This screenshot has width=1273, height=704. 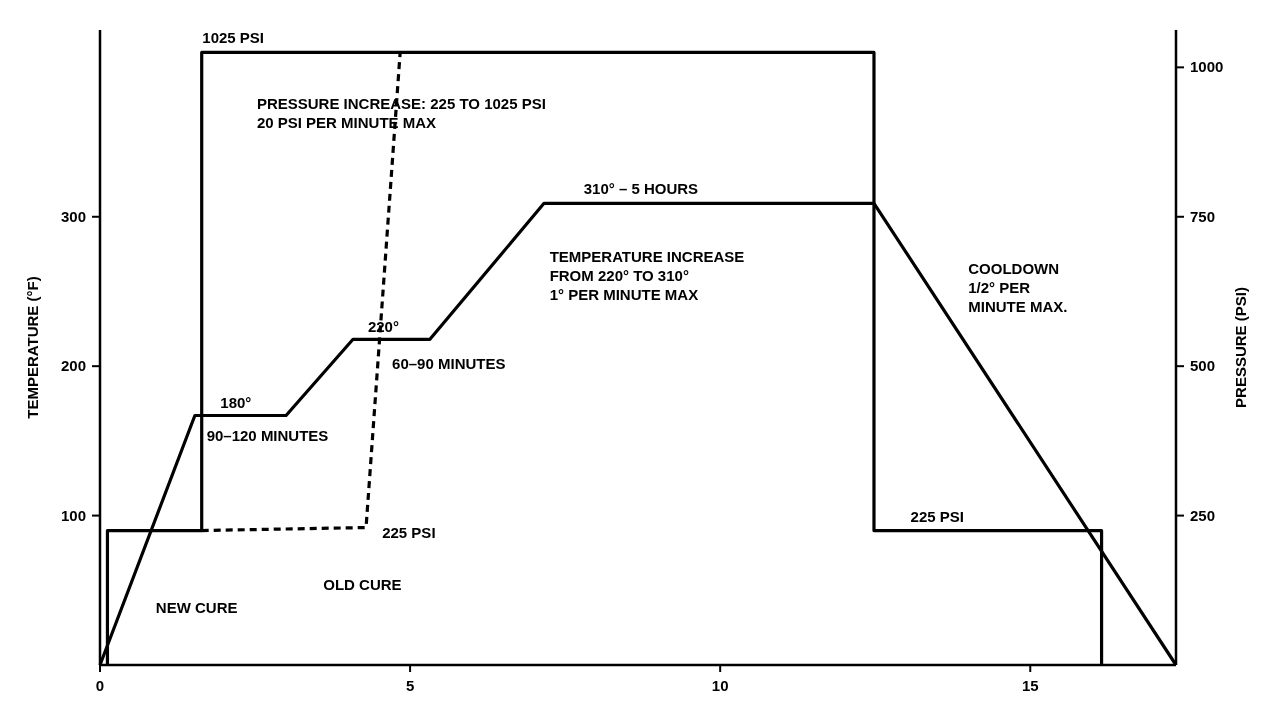 What do you see at coordinates (1240, 347) in the screenshot?
I see `y2-axis-title: PRESSURE (PSI)` at bounding box center [1240, 347].